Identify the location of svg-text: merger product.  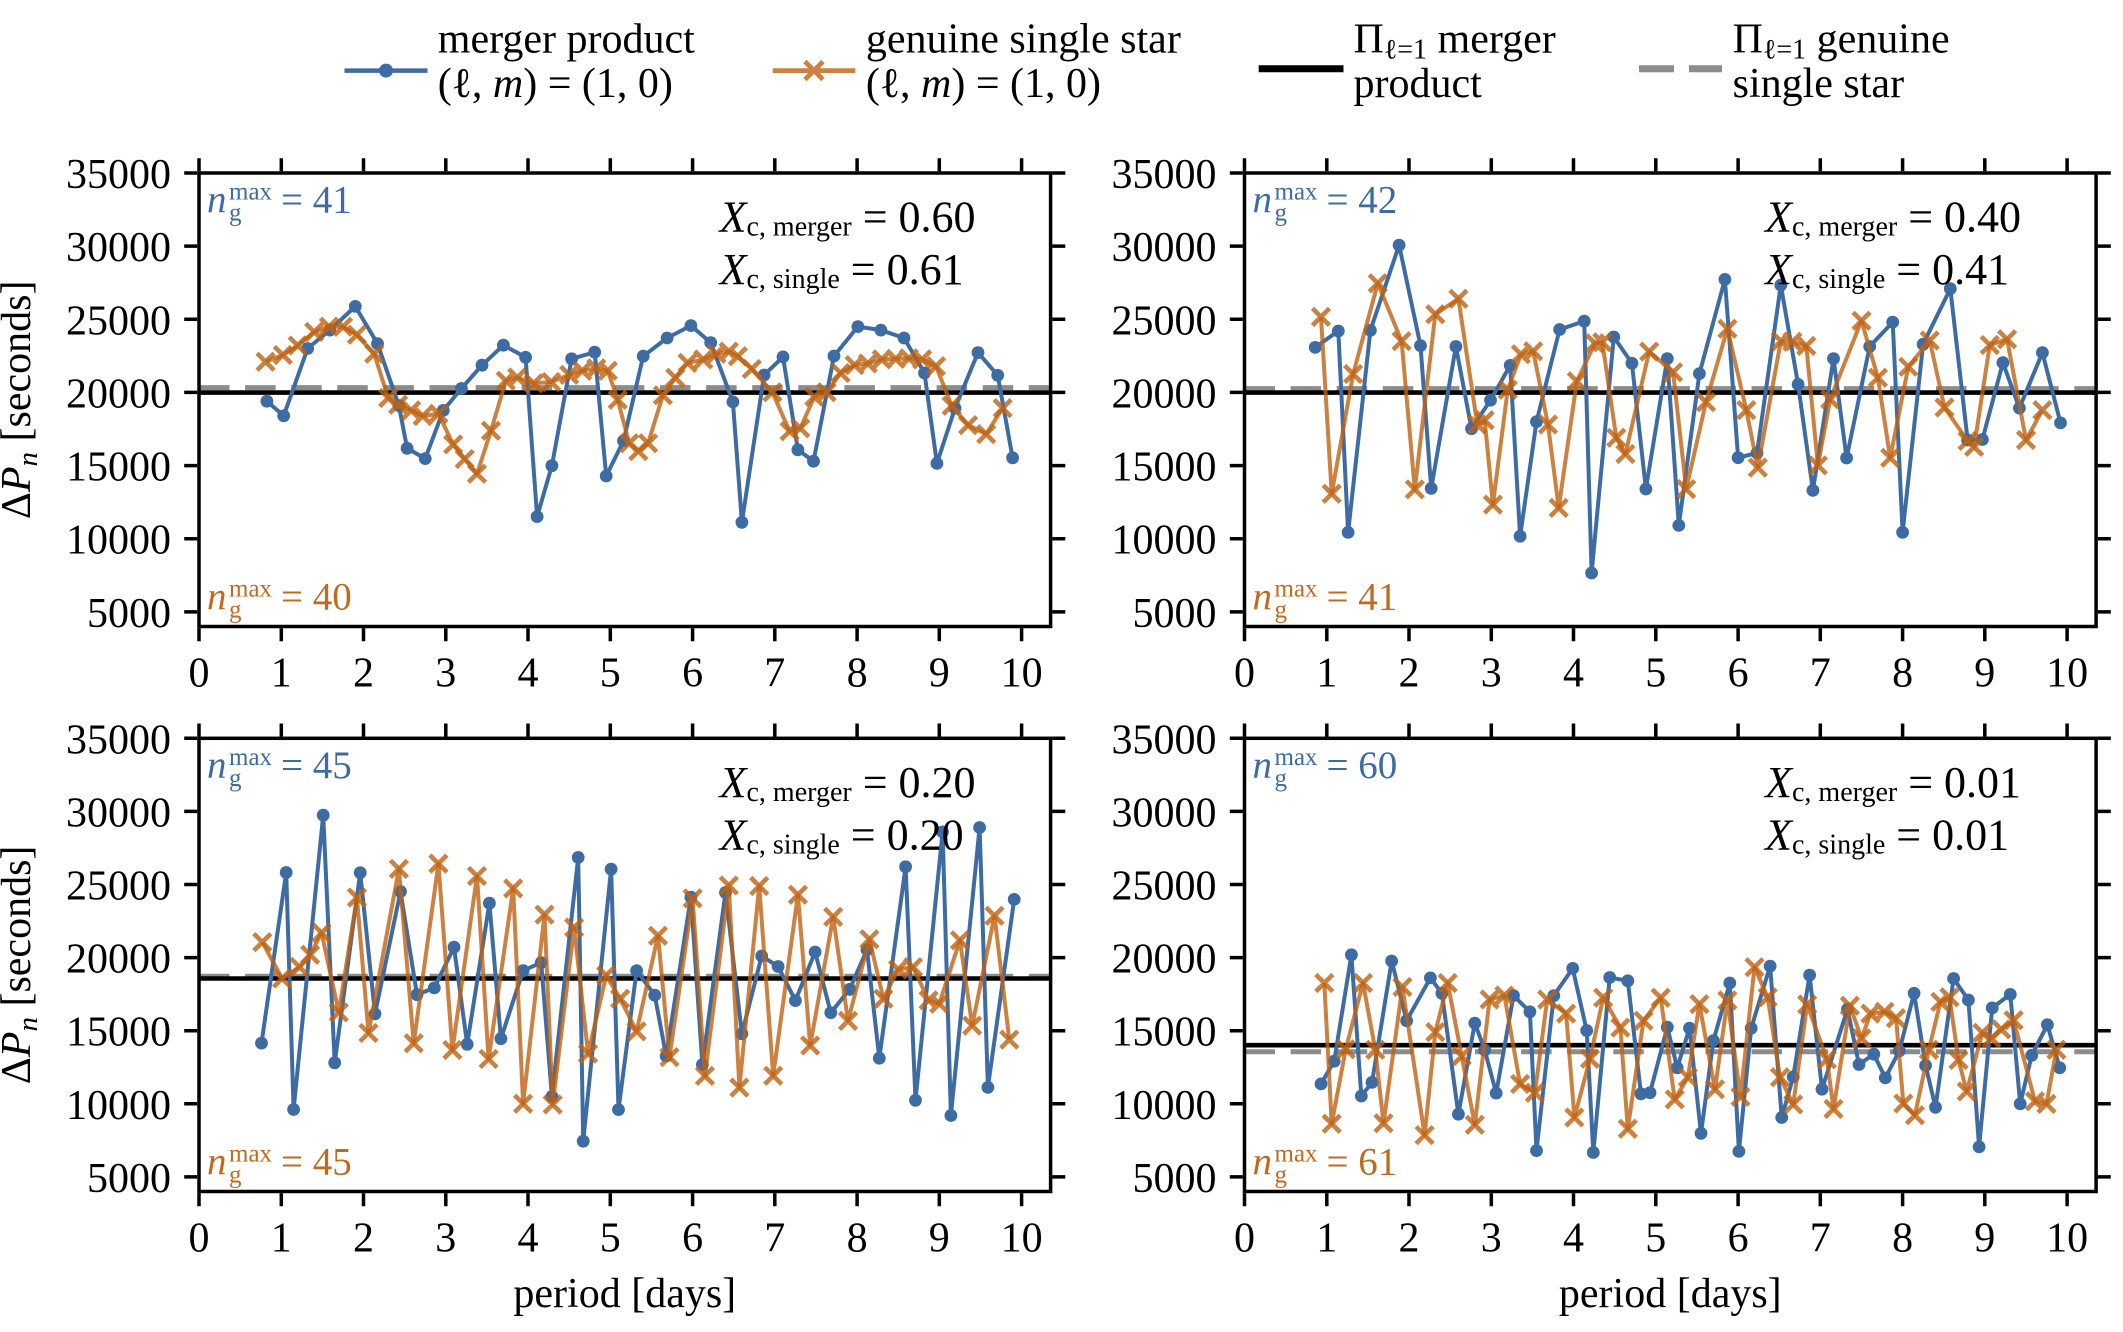
(566, 39).